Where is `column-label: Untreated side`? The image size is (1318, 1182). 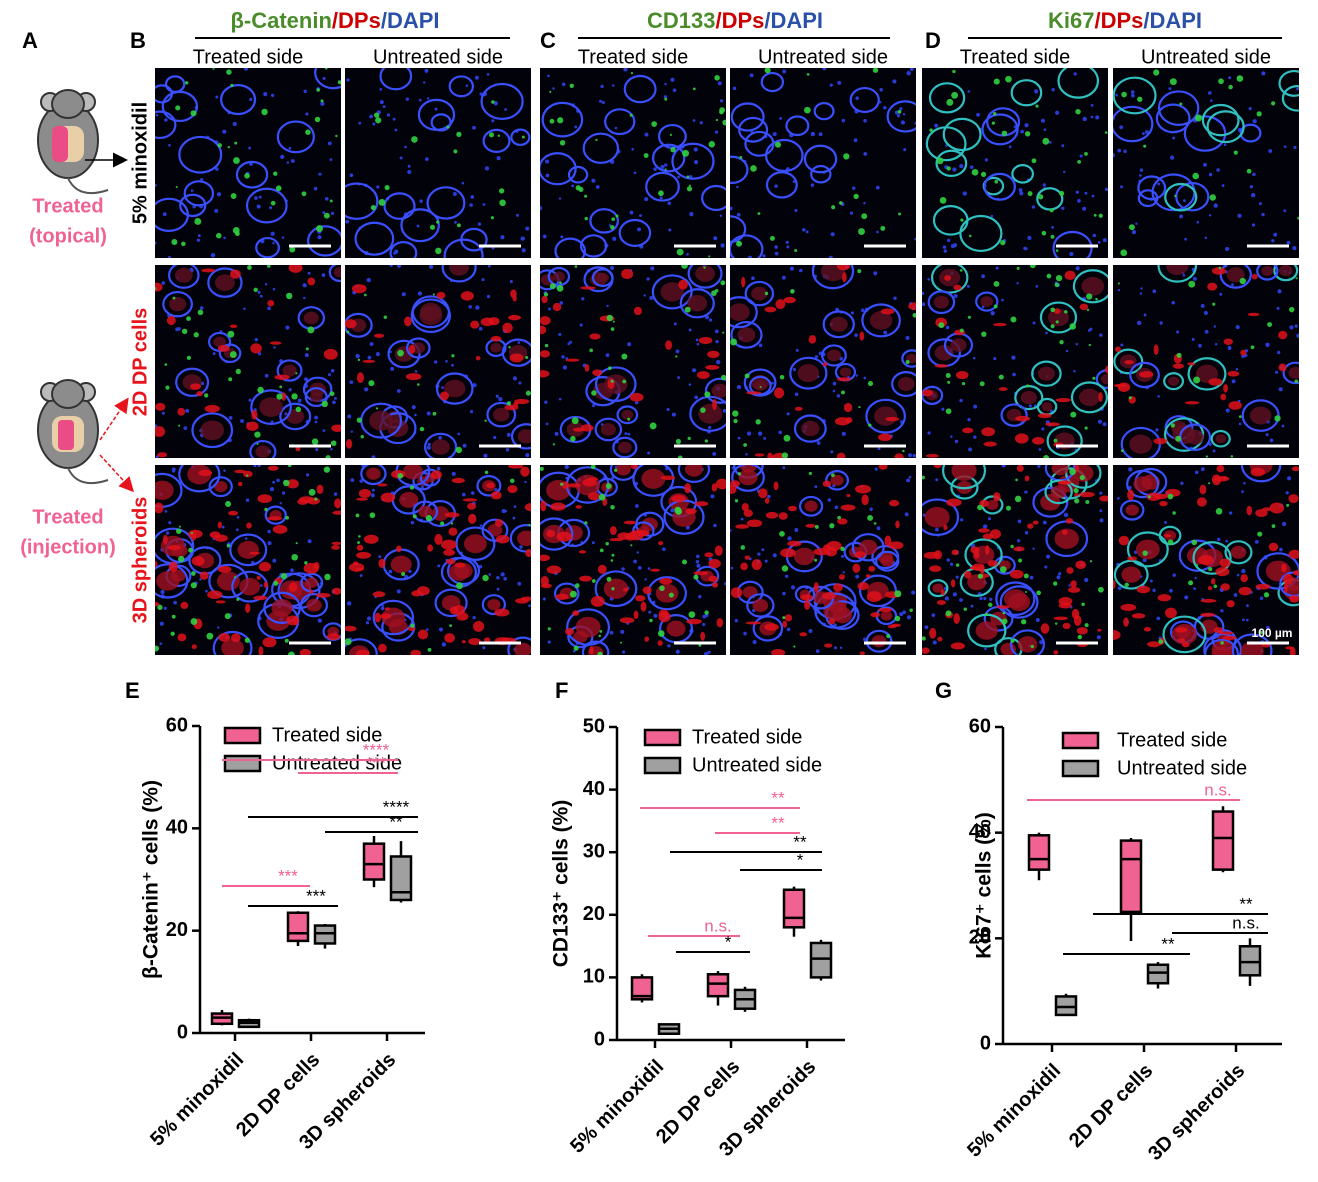
column-label: Untreated side is located at coordinates (438, 57).